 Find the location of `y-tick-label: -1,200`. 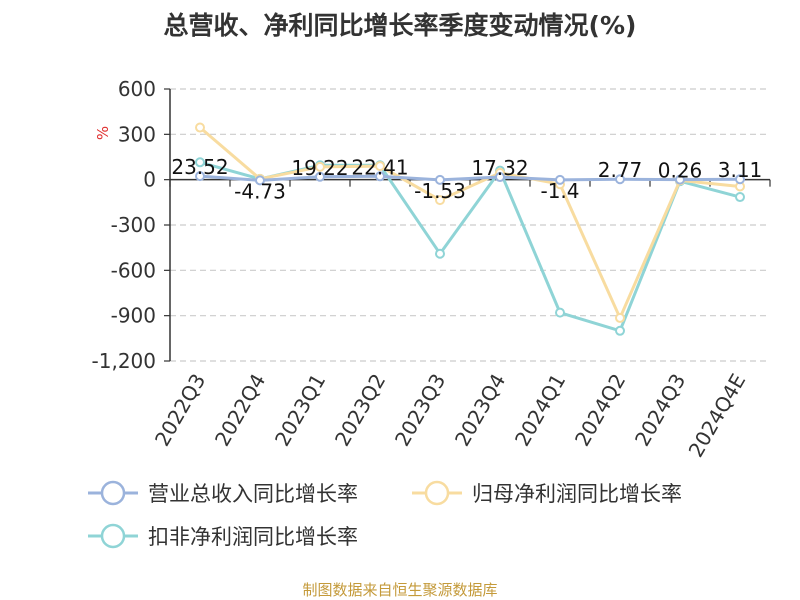

y-tick-label: -1,200 is located at coordinates (124, 361).